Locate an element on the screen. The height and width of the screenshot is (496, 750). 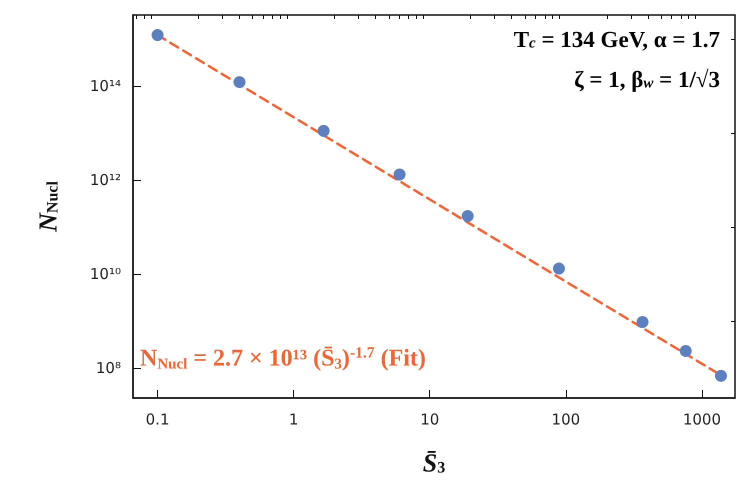
annotation: ζ = 1, βw = 1/√3 is located at coordinates (647, 79).